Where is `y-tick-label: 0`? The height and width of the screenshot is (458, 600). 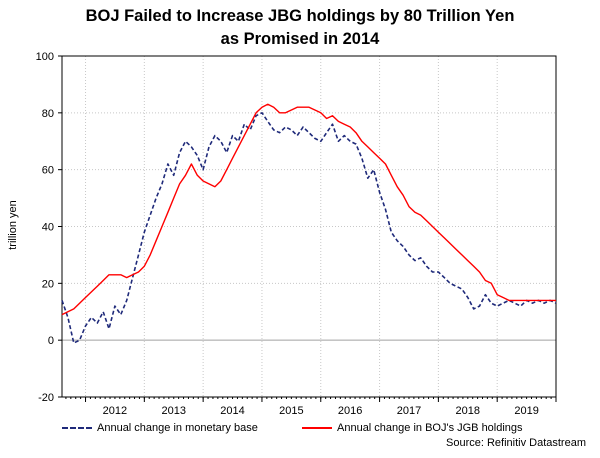 y-tick-label: 0 is located at coordinates (51, 341).